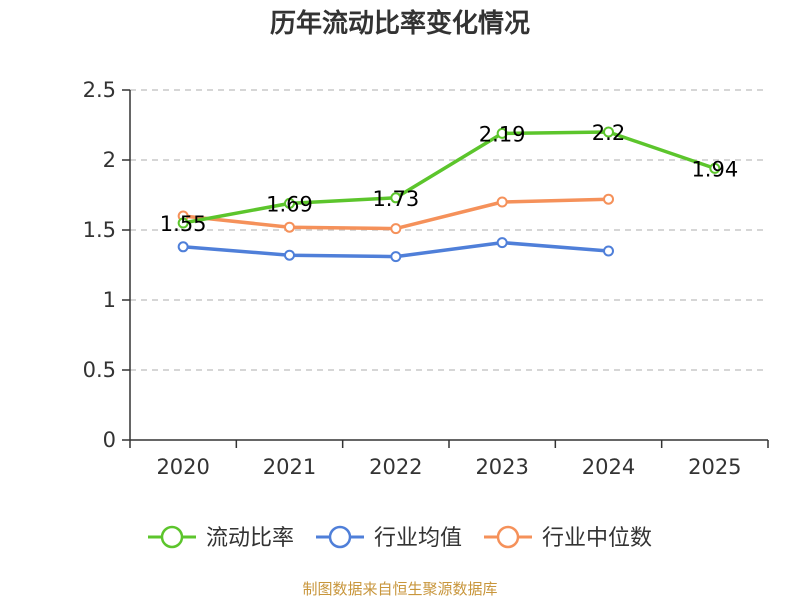 Image resolution: width=800 pixels, height=600 pixels. I want to click on legend-label: 流动比率, so click(250, 538).